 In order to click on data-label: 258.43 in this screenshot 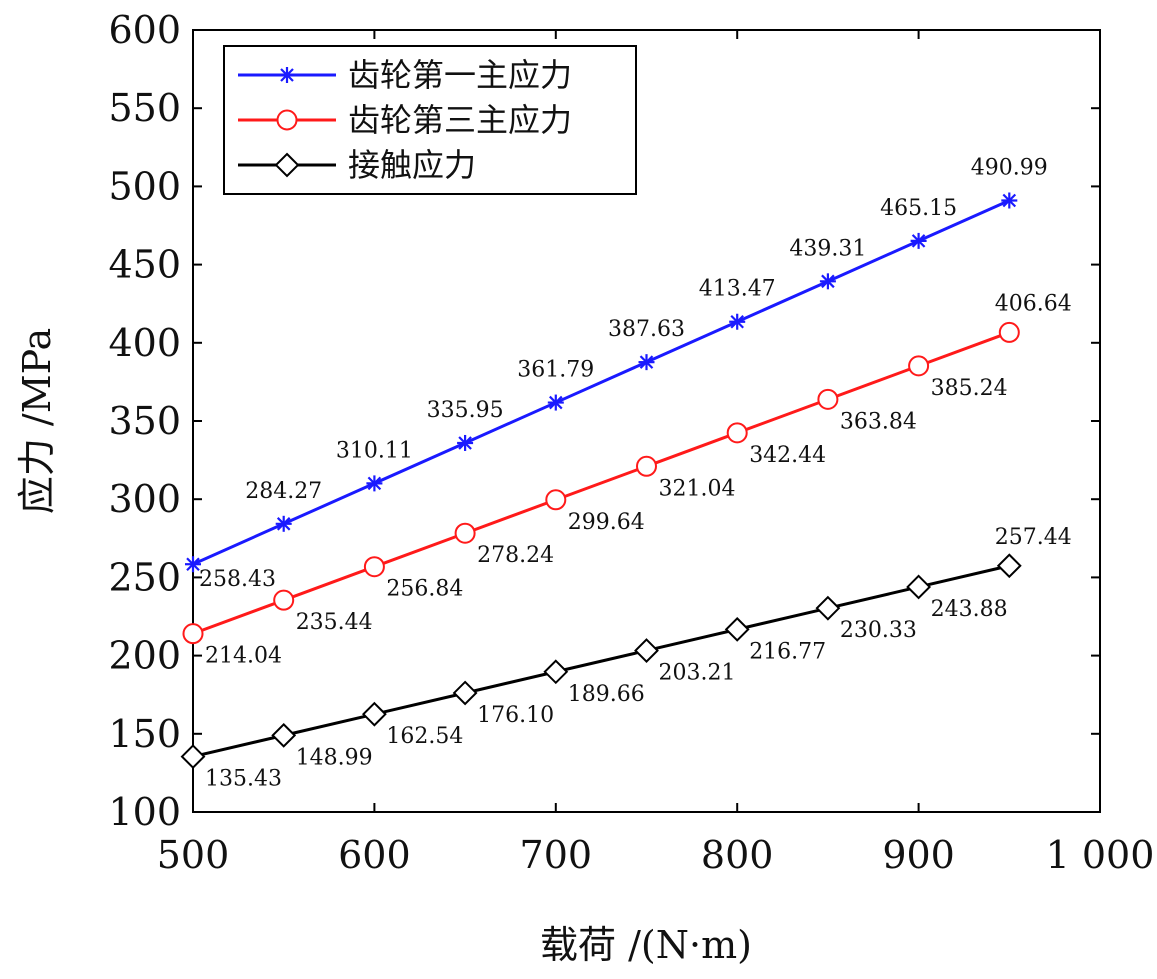, I will do `click(237, 579)`.